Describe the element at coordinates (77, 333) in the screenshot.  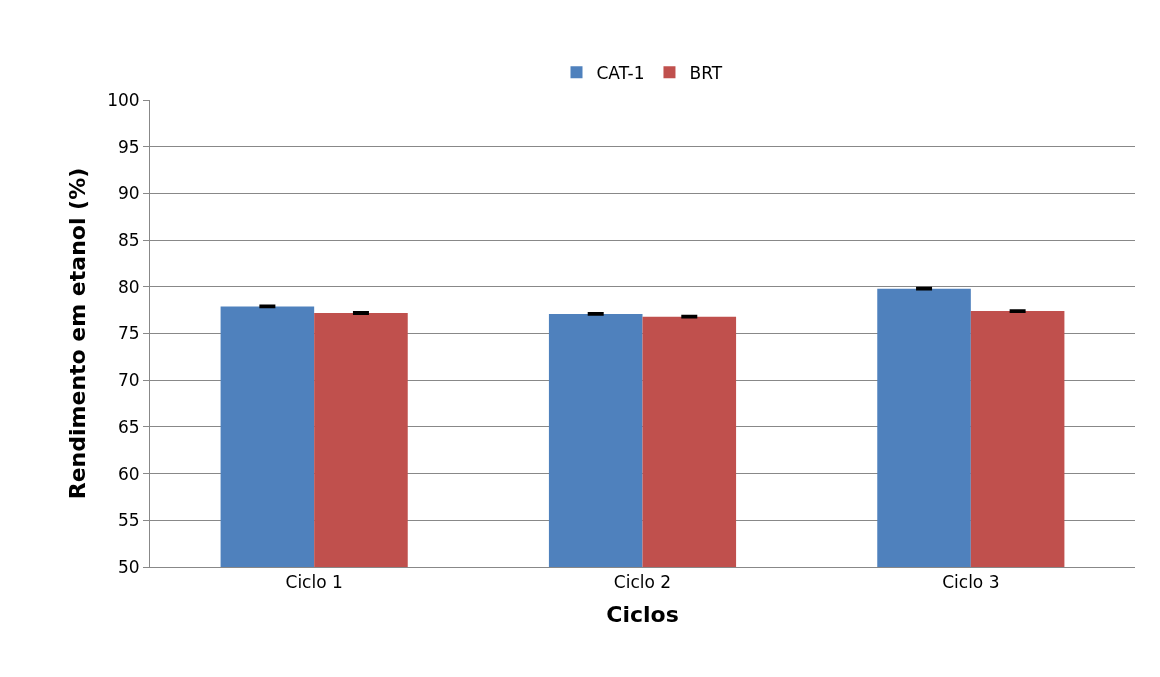
I see `y-axis-title: Rendimento em etanol (%)` at that location.